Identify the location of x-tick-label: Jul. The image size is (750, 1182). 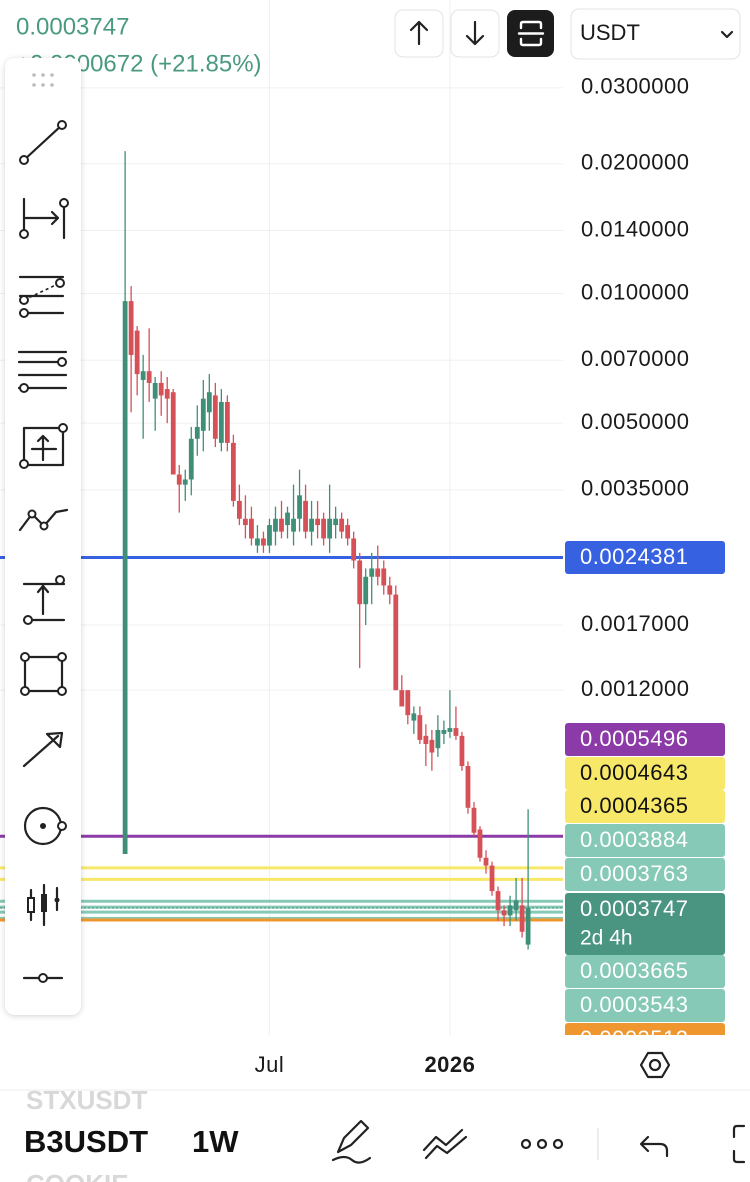
(270, 1064).